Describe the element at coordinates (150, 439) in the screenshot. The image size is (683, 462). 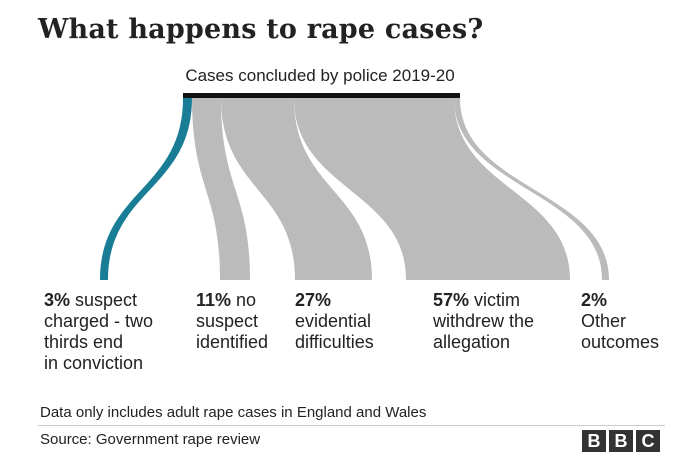
I see `source-note: Source: Government rape review` at that location.